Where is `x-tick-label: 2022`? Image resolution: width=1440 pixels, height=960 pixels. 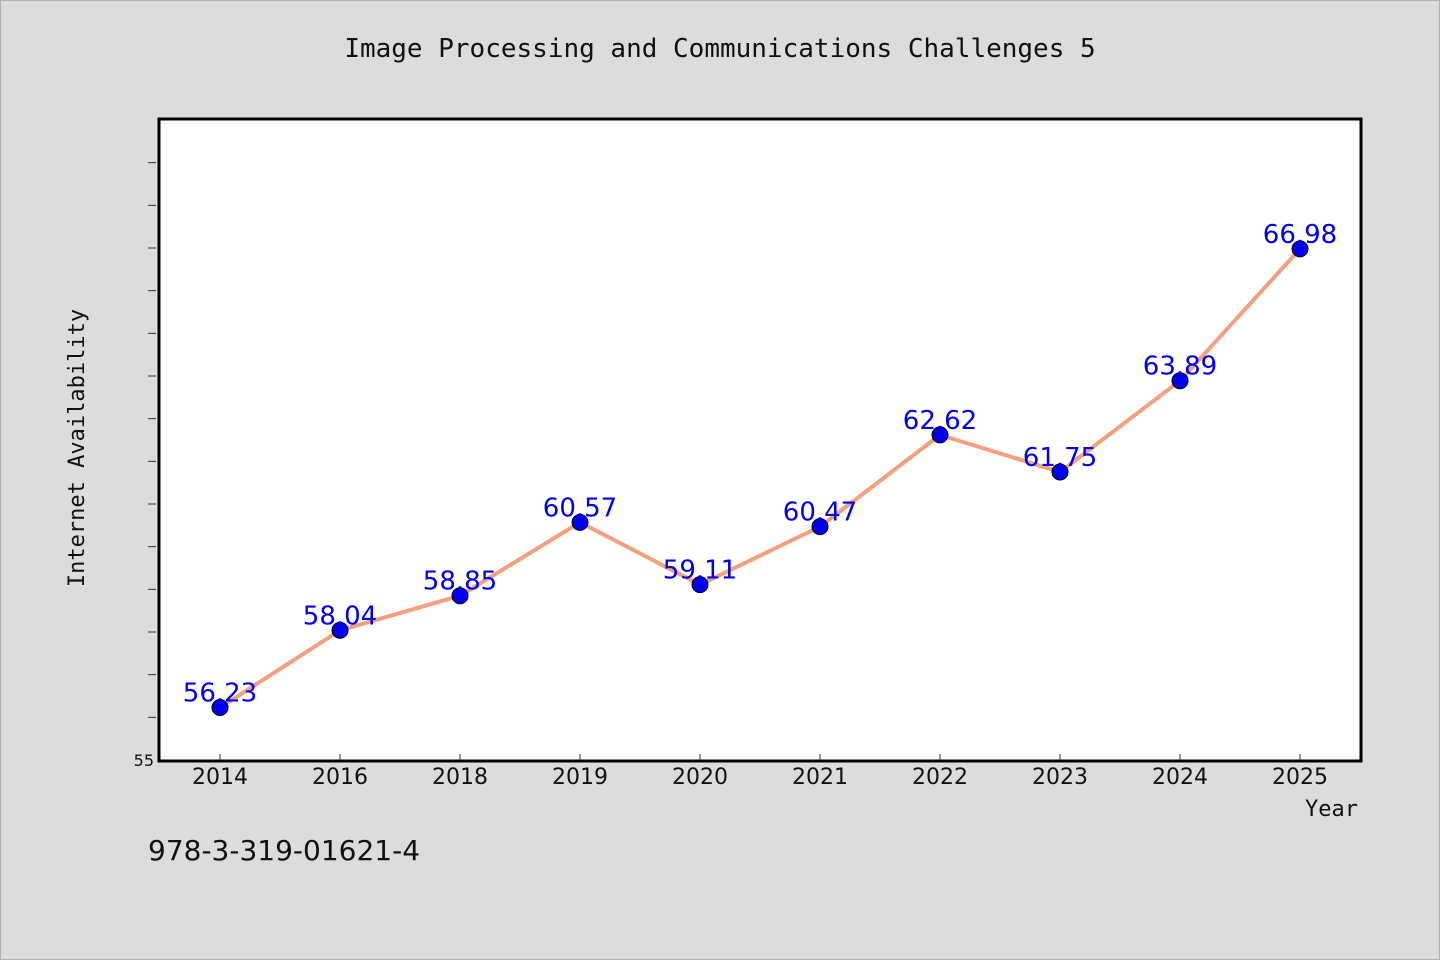 x-tick-label: 2022 is located at coordinates (940, 777).